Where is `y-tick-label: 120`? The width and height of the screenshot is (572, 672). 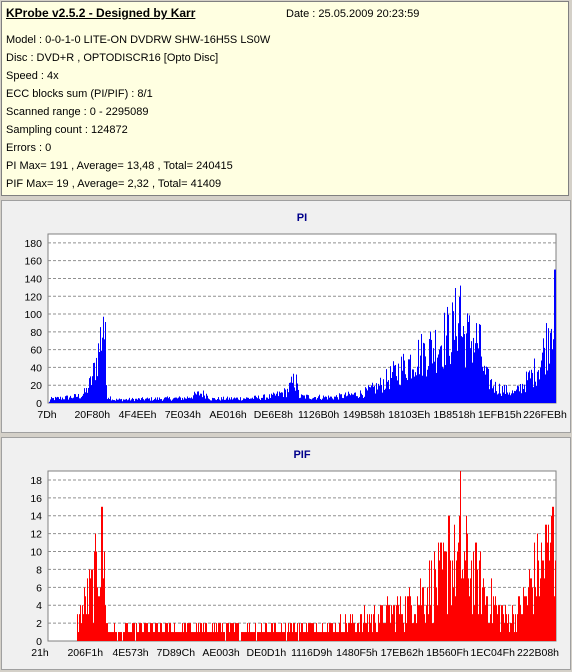
y-tick-label: 120 is located at coordinates (33, 297).